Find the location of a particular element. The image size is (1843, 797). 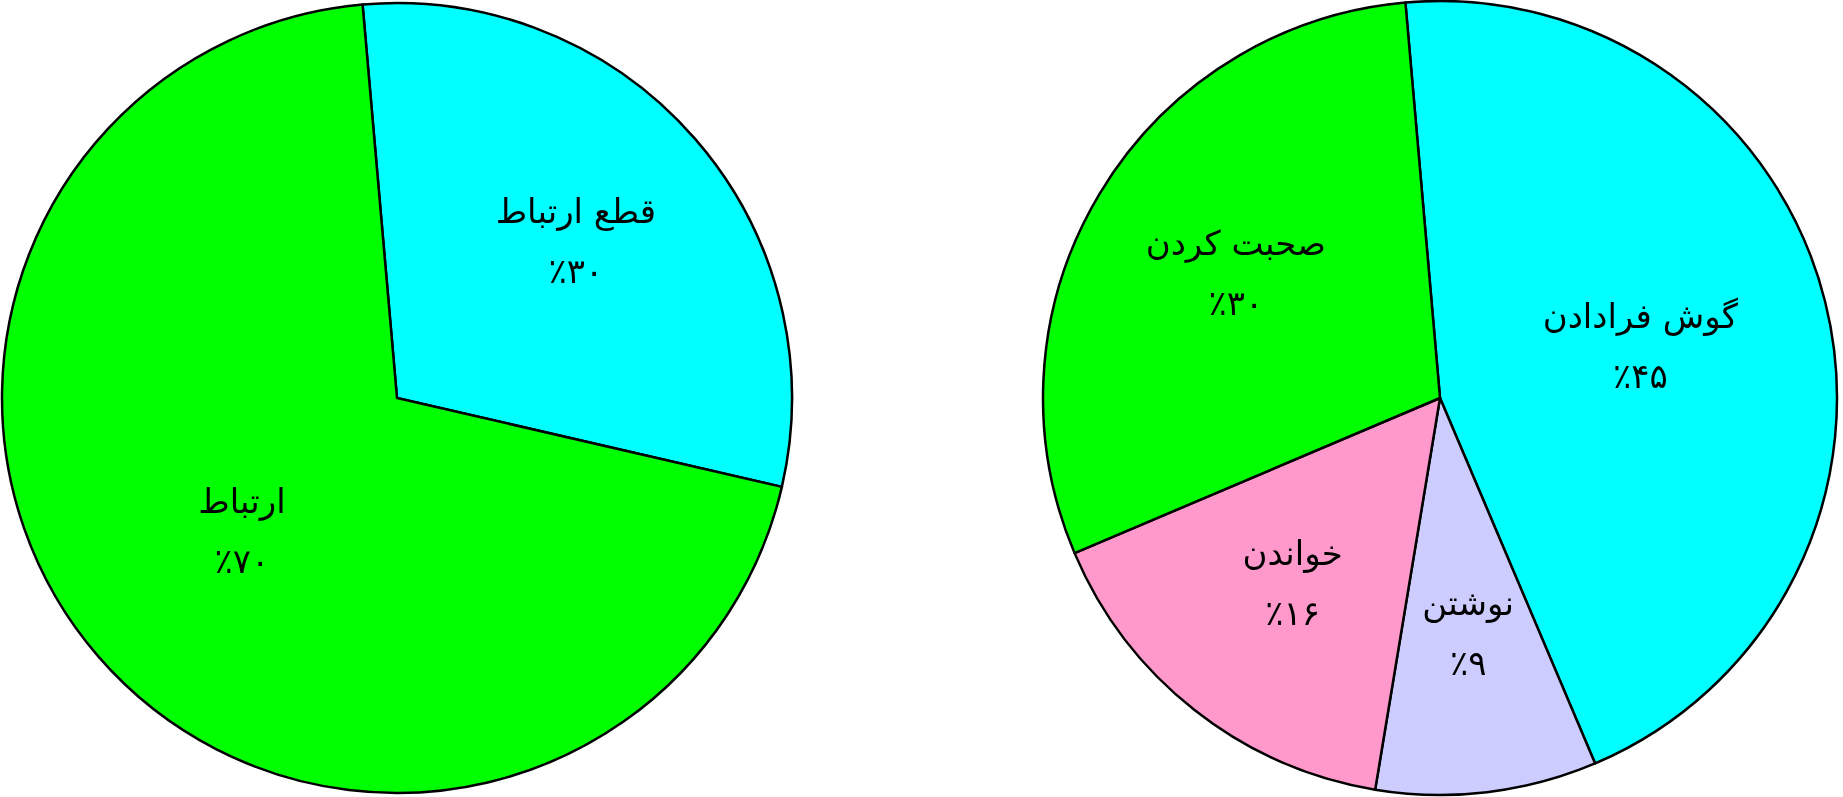

data-label: ٪۱۶ is located at coordinates (1293, 613).